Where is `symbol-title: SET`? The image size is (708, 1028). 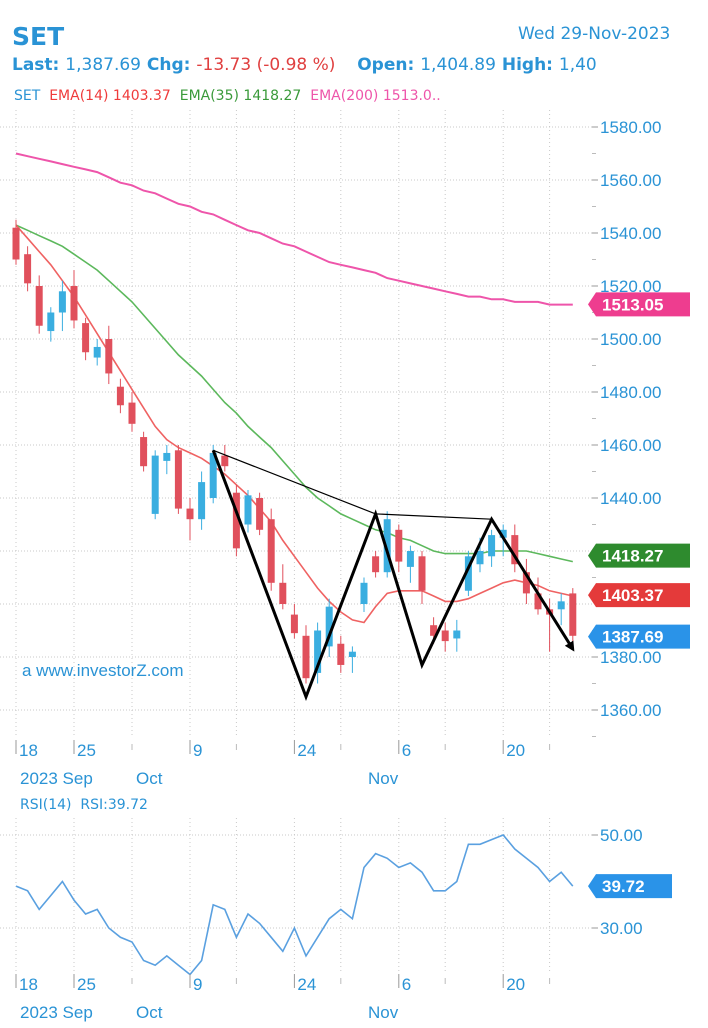 symbol-title: SET is located at coordinates (38, 36).